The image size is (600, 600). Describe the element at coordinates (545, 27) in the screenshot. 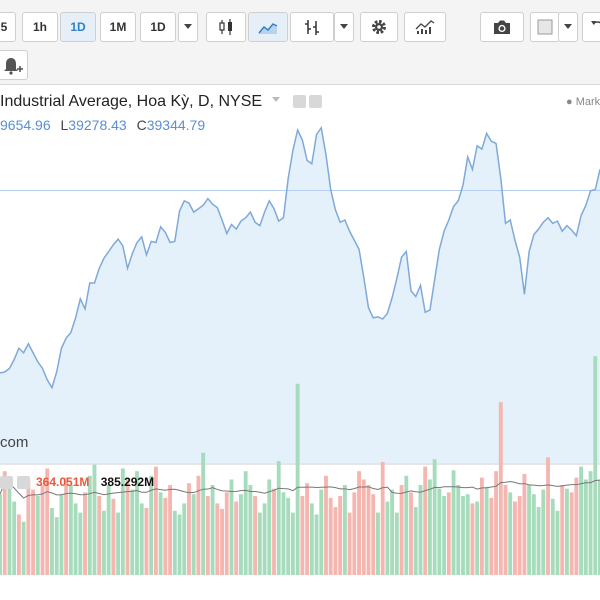

I see `color-swatch-button` at that location.